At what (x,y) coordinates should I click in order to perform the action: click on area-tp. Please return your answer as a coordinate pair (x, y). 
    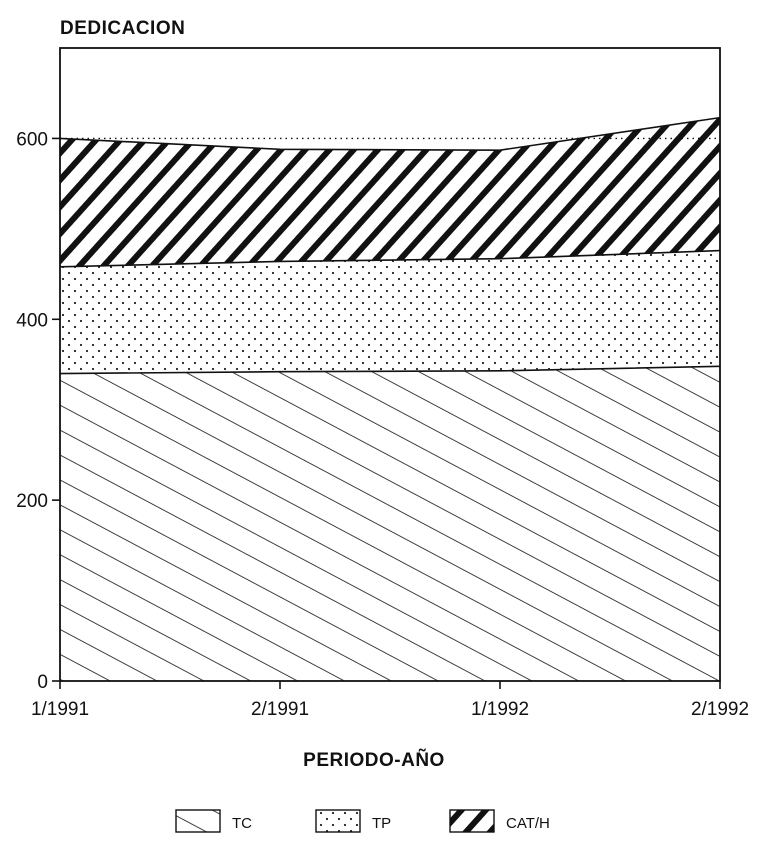
    Looking at the image, I should click on (390, 312).